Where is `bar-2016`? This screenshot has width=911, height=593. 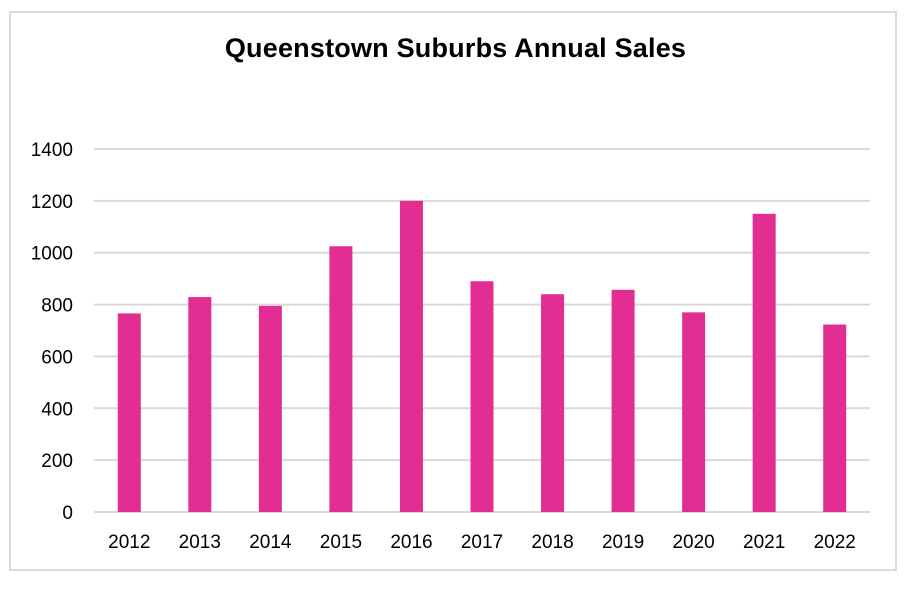 bar-2016 is located at coordinates (411, 356).